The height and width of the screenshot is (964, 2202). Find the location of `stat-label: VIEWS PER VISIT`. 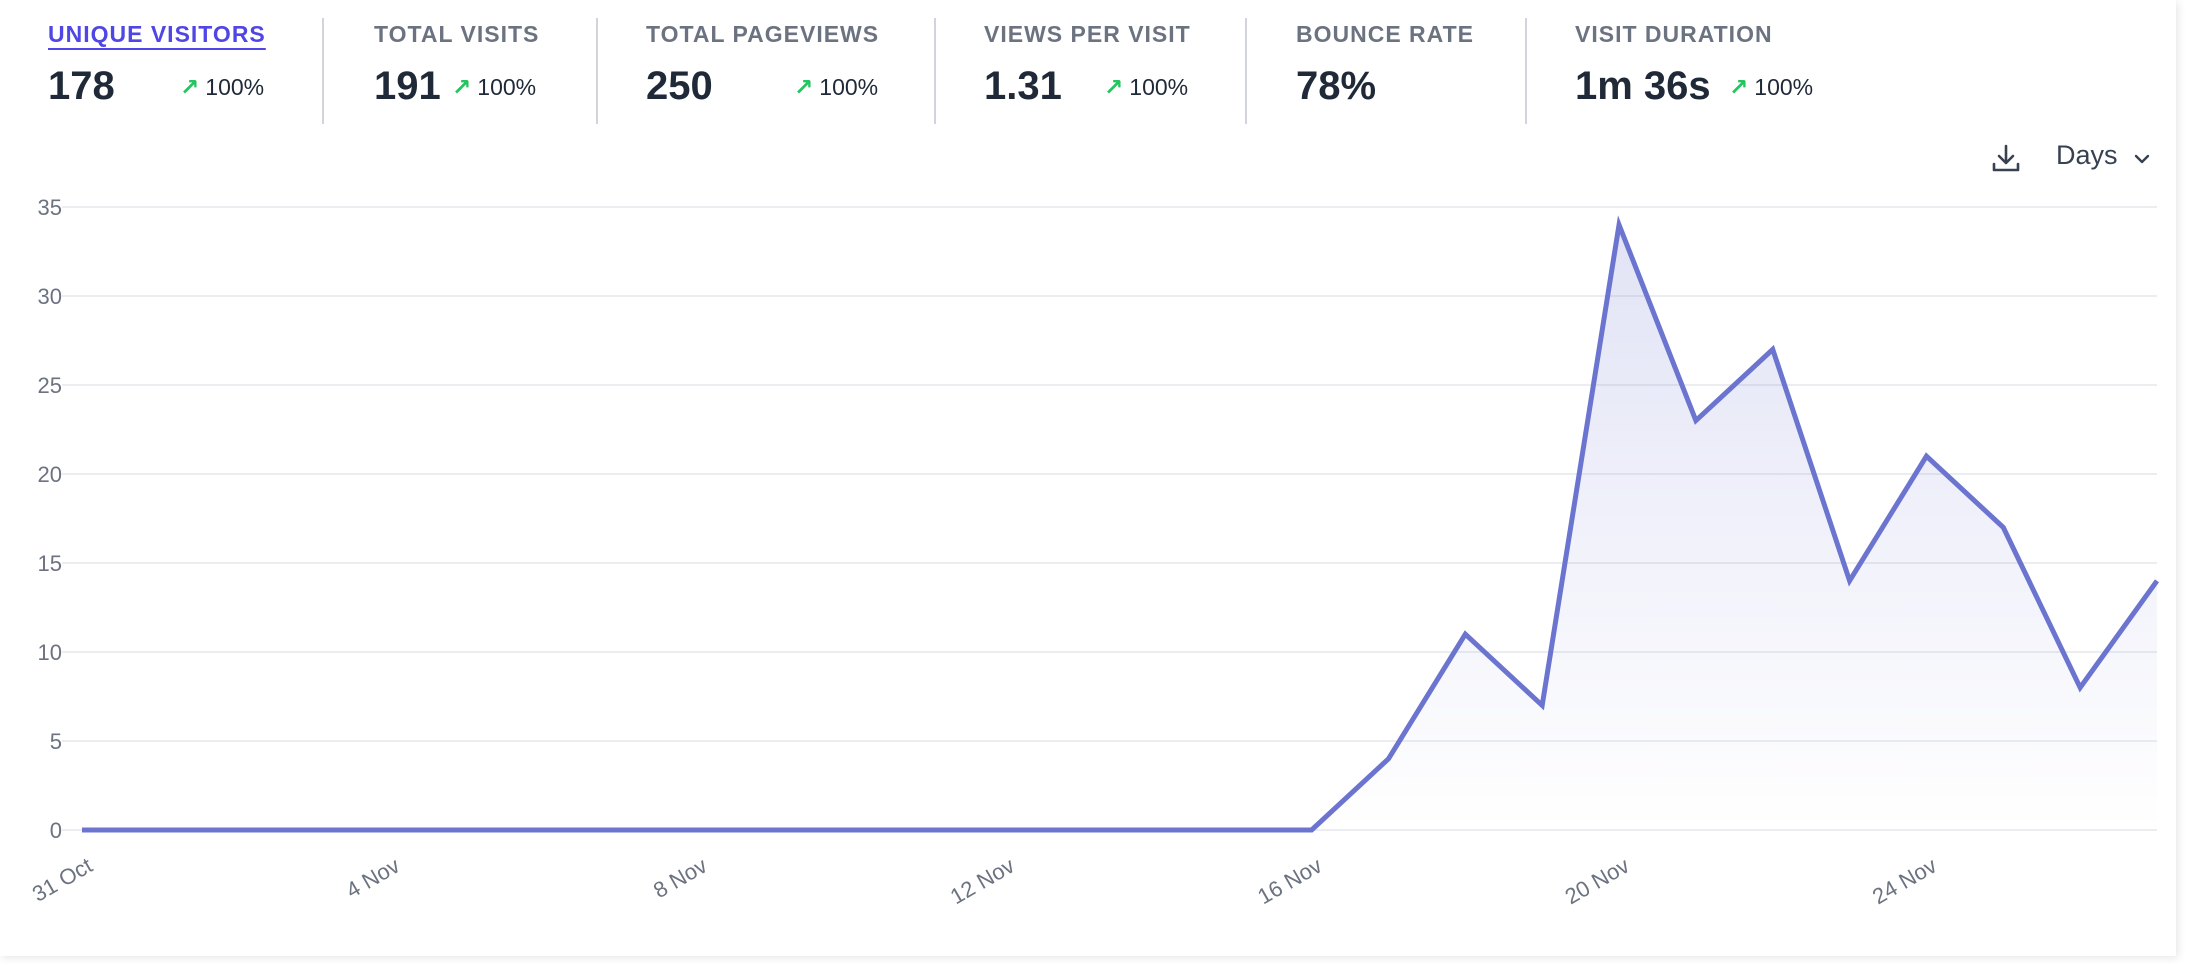

stat-label: VIEWS PER VISIT is located at coordinates (1087, 34).